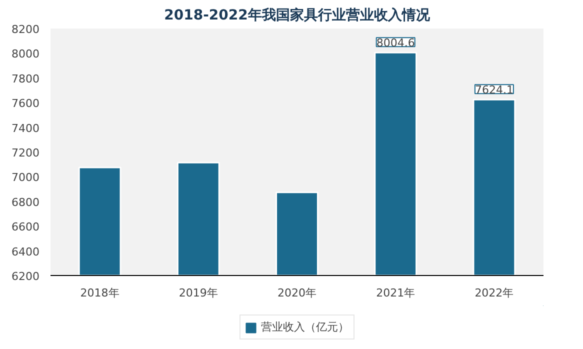 The width and height of the screenshot is (583, 349). Describe the element at coordinates (26, 29) in the screenshot. I see `y-tick-label: 8200` at that location.